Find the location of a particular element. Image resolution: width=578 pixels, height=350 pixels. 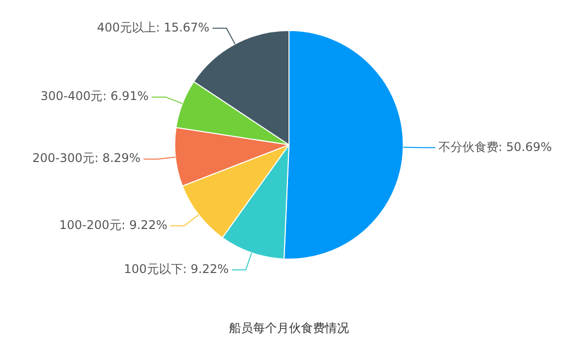

slice-label: 400元以上: 15.67% is located at coordinates (153, 27).